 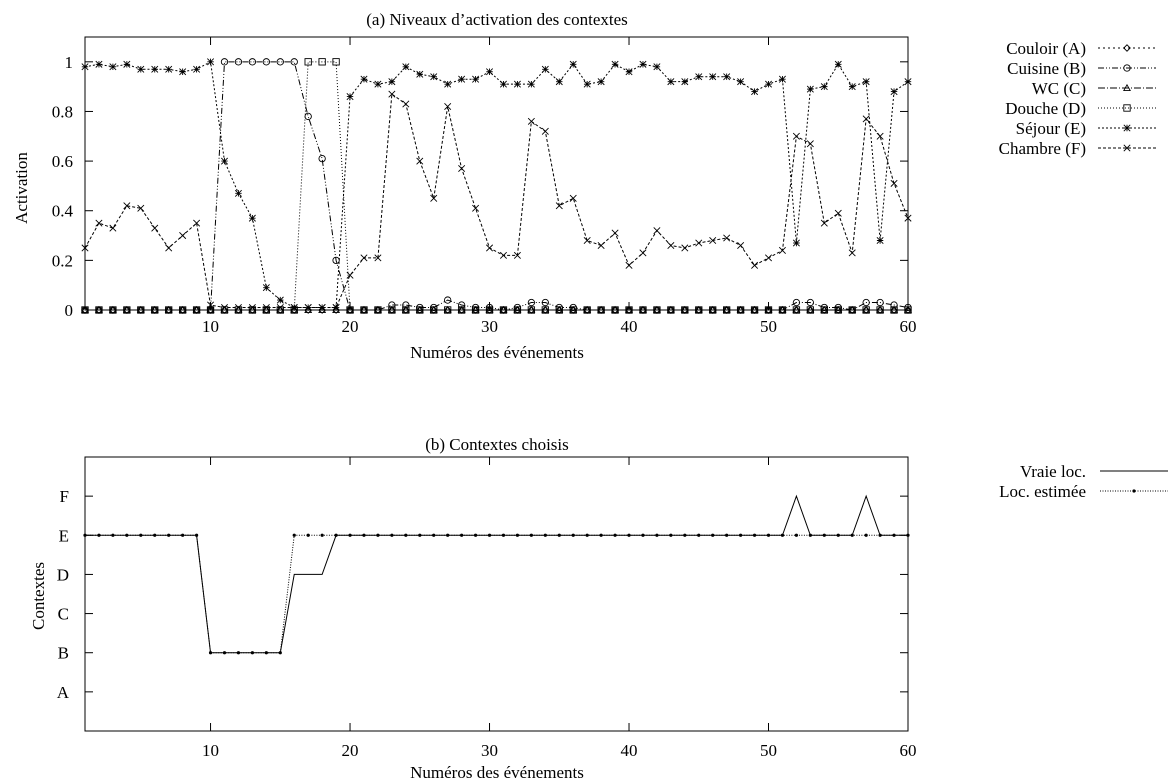 I want to click on legend-label: WC (C), so click(x=1059, y=88).